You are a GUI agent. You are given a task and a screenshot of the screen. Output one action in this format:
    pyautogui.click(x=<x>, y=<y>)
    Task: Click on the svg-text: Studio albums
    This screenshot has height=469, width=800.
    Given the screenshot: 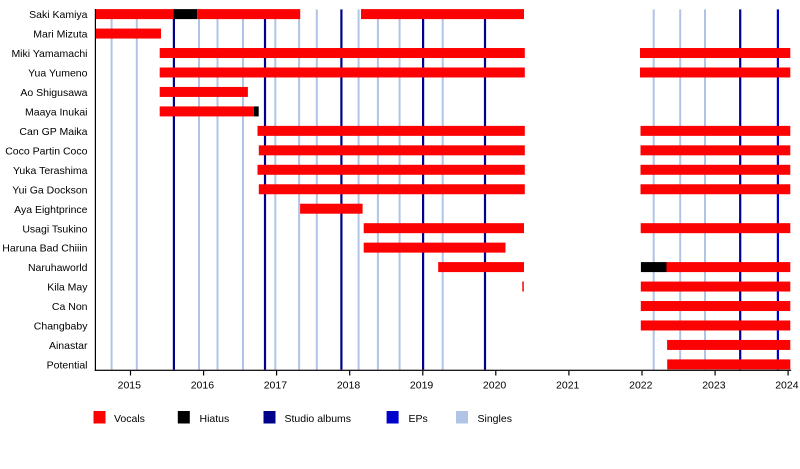 What is the action you would take?
    pyautogui.click(x=318, y=419)
    